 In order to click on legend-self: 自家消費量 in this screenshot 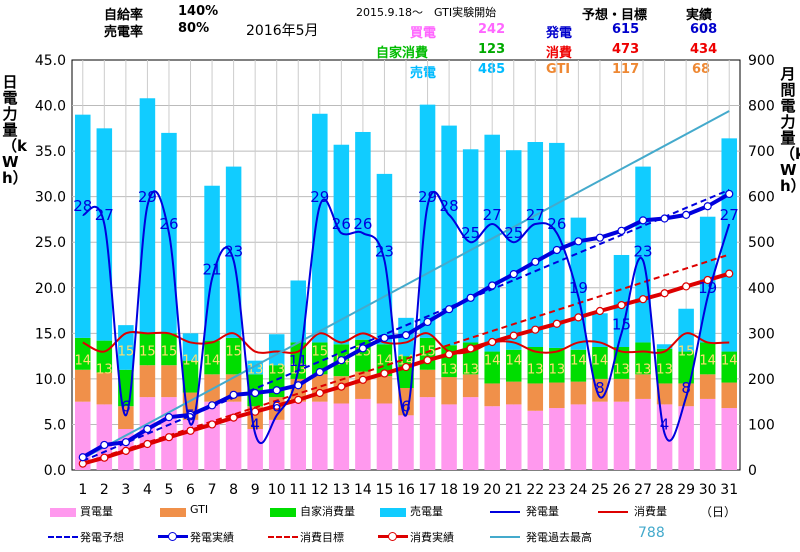, I will do `click(327, 511)`.